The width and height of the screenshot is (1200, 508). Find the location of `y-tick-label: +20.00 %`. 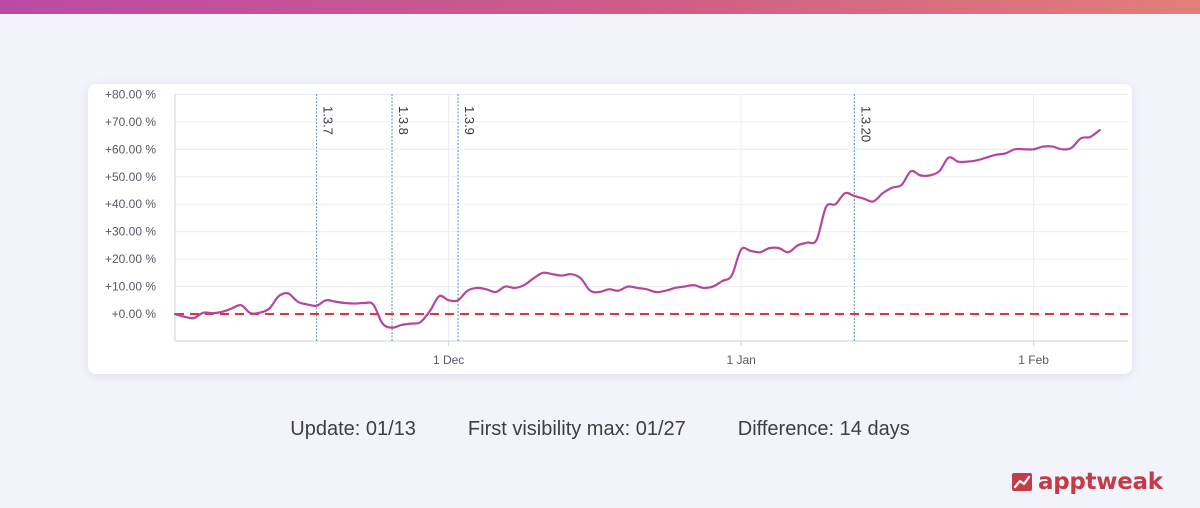

y-tick-label: +20.00 % is located at coordinates (130, 259).